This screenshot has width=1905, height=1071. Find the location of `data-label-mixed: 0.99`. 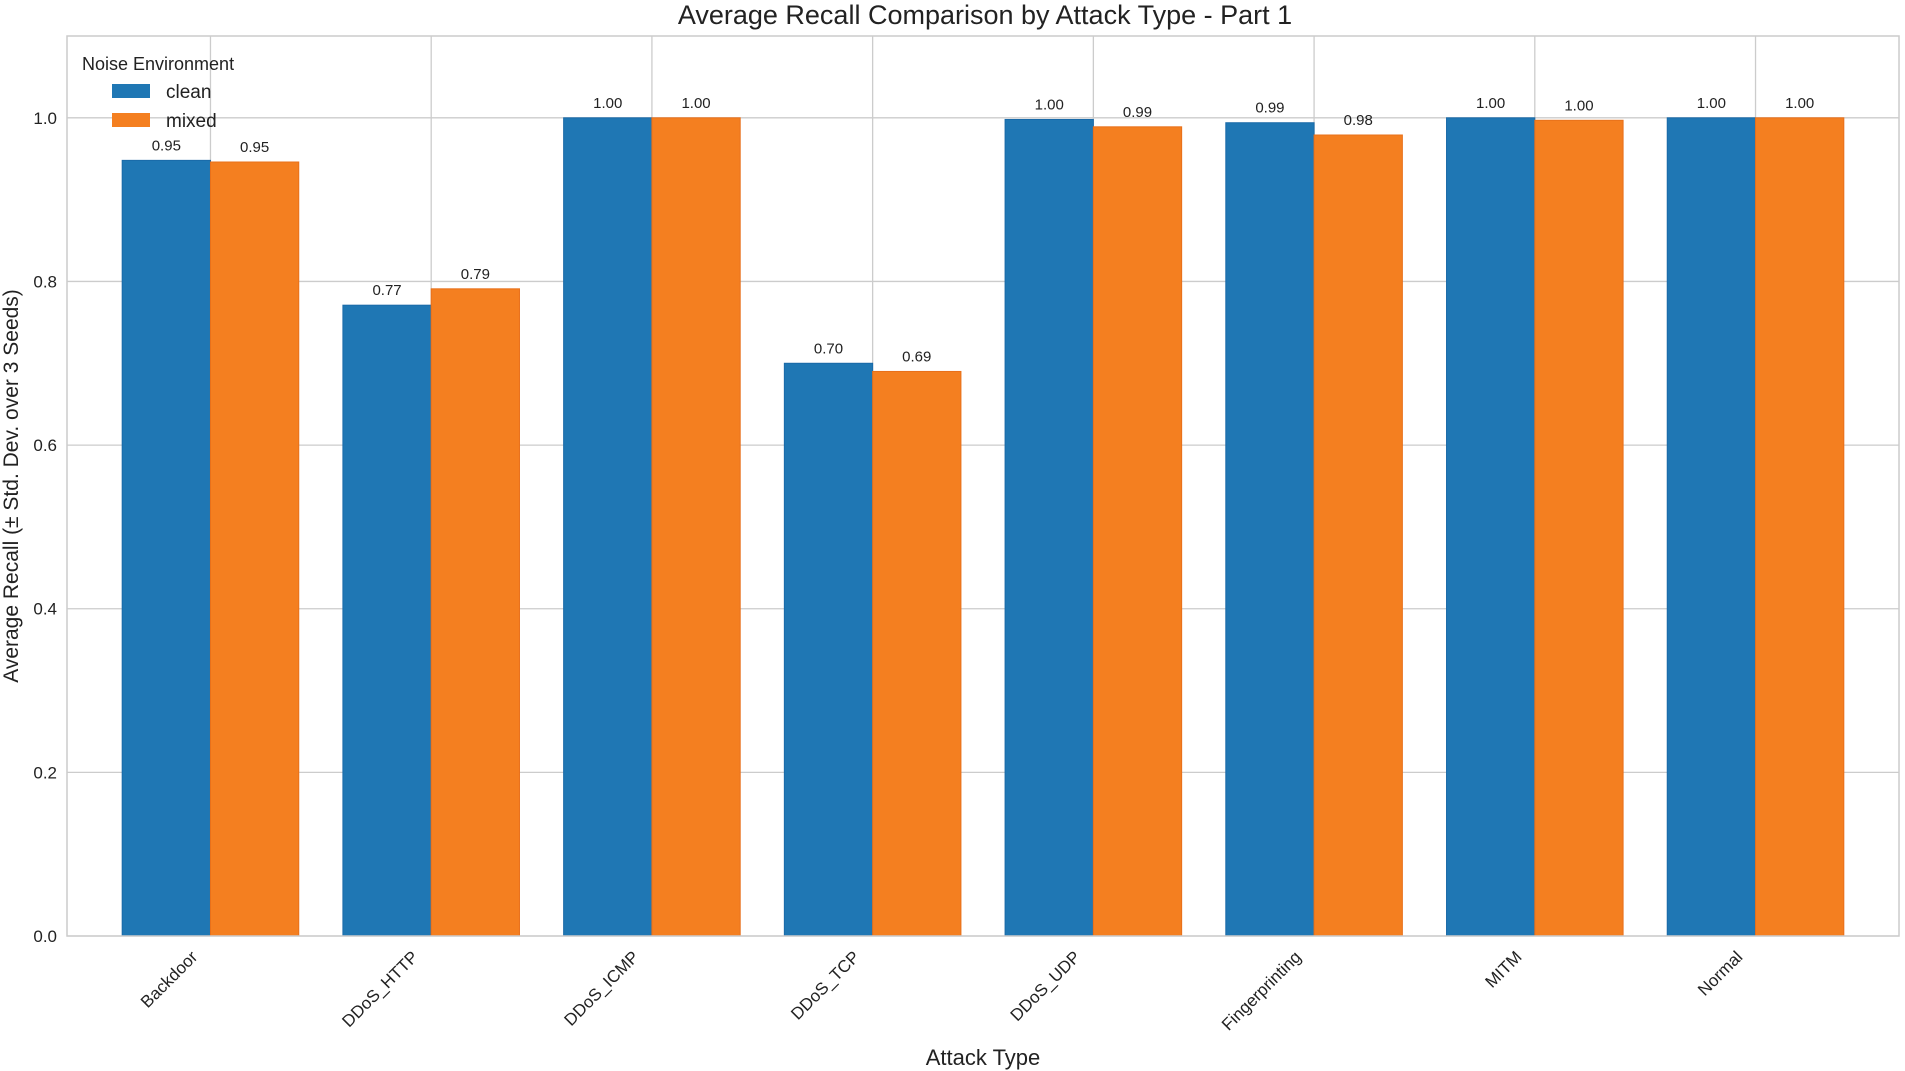

data-label-mixed: 0.99 is located at coordinates (1137, 112).